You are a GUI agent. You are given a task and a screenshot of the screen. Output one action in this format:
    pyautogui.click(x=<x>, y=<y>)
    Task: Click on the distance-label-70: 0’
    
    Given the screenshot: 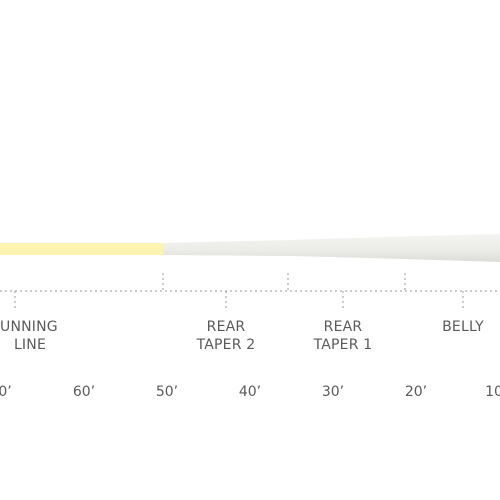 What is the action you would take?
    pyautogui.click(x=6, y=392)
    